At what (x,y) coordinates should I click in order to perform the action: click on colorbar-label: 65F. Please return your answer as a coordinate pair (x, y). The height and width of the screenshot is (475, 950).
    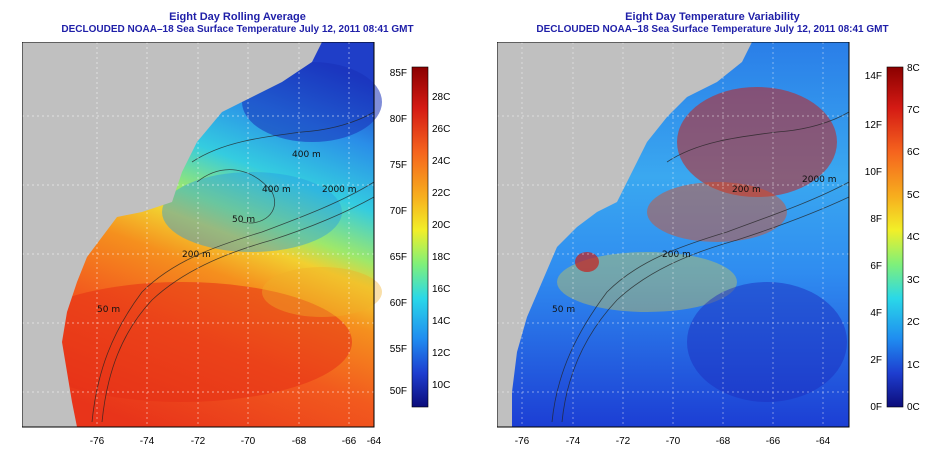
    Looking at the image, I should click on (398, 257).